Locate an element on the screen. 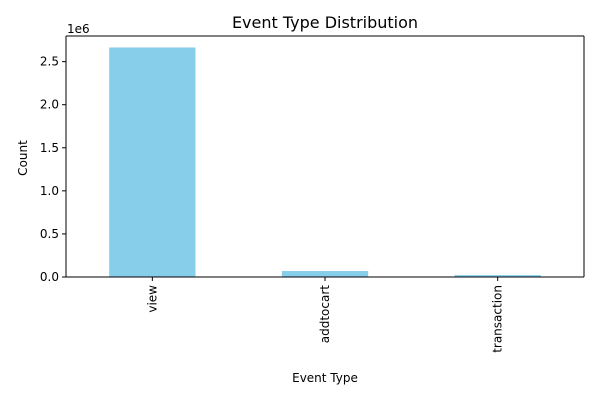  y-tick-label: 2.0 is located at coordinates (49, 105).